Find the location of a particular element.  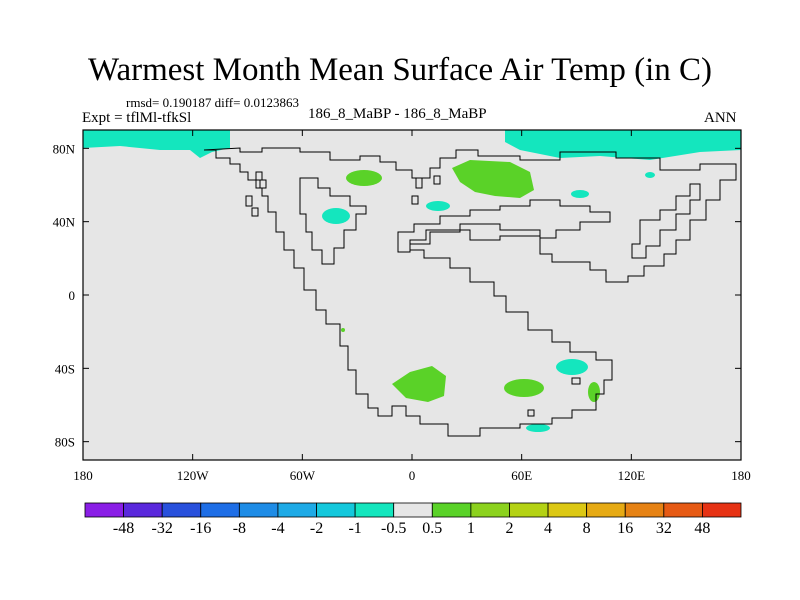

colorbar-label: 0.5 is located at coordinates (432, 528).